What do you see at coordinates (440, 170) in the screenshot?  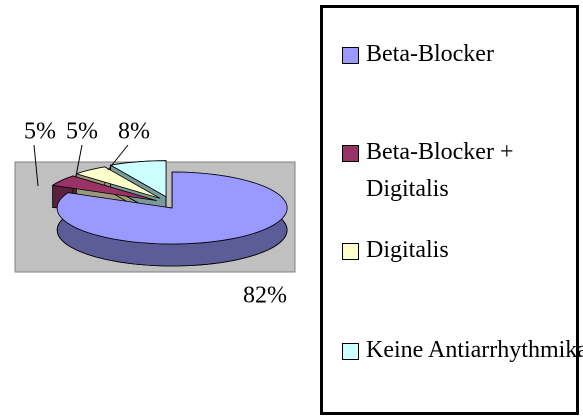 I see `legend-label: Beta-Blocker + Digitalis` at bounding box center [440, 170].